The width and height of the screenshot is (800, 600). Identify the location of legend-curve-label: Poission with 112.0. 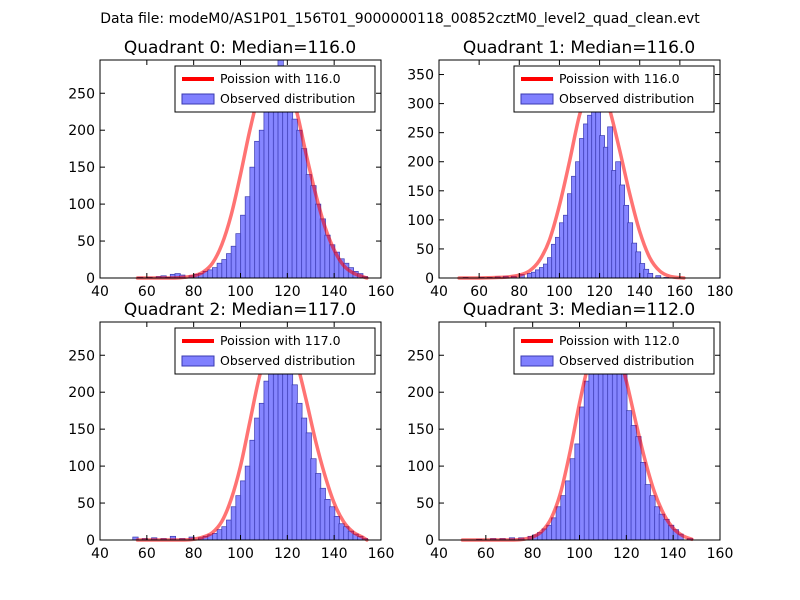
(619, 340).